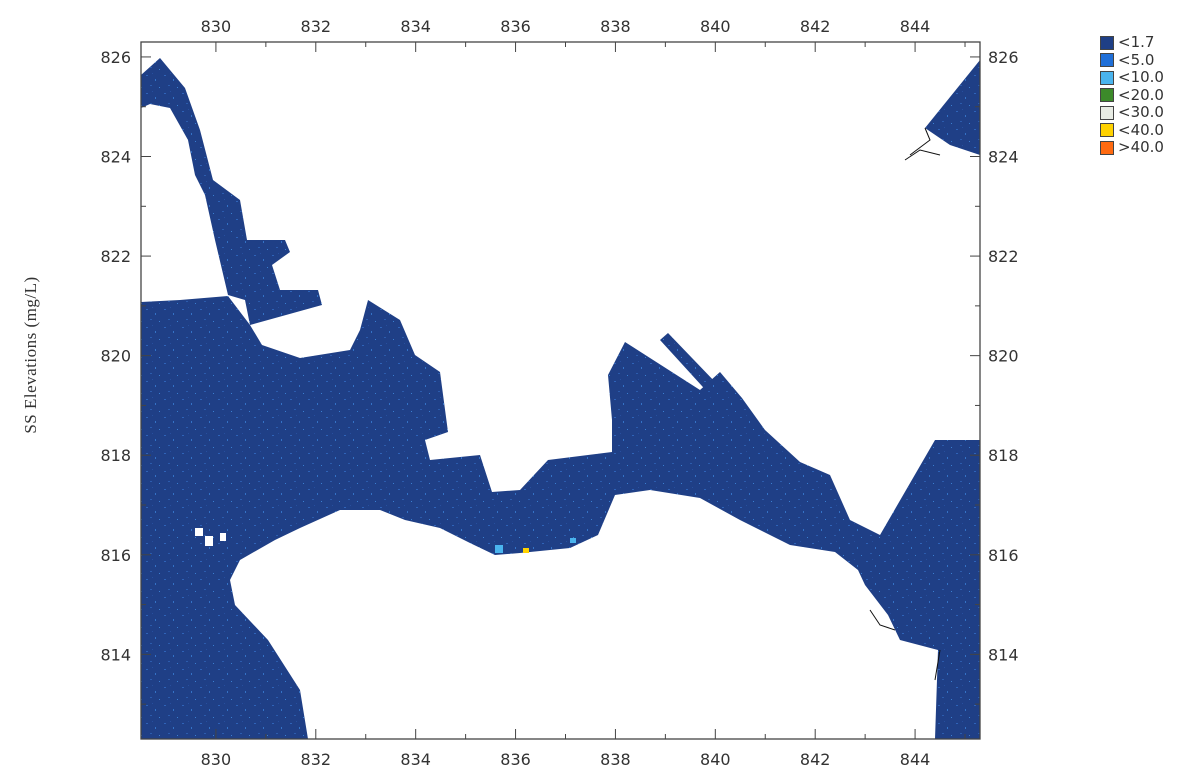  Describe the element at coordinates (316, 759) in the screenshot. I see `x-tick-label-bottom: 832` at that location.